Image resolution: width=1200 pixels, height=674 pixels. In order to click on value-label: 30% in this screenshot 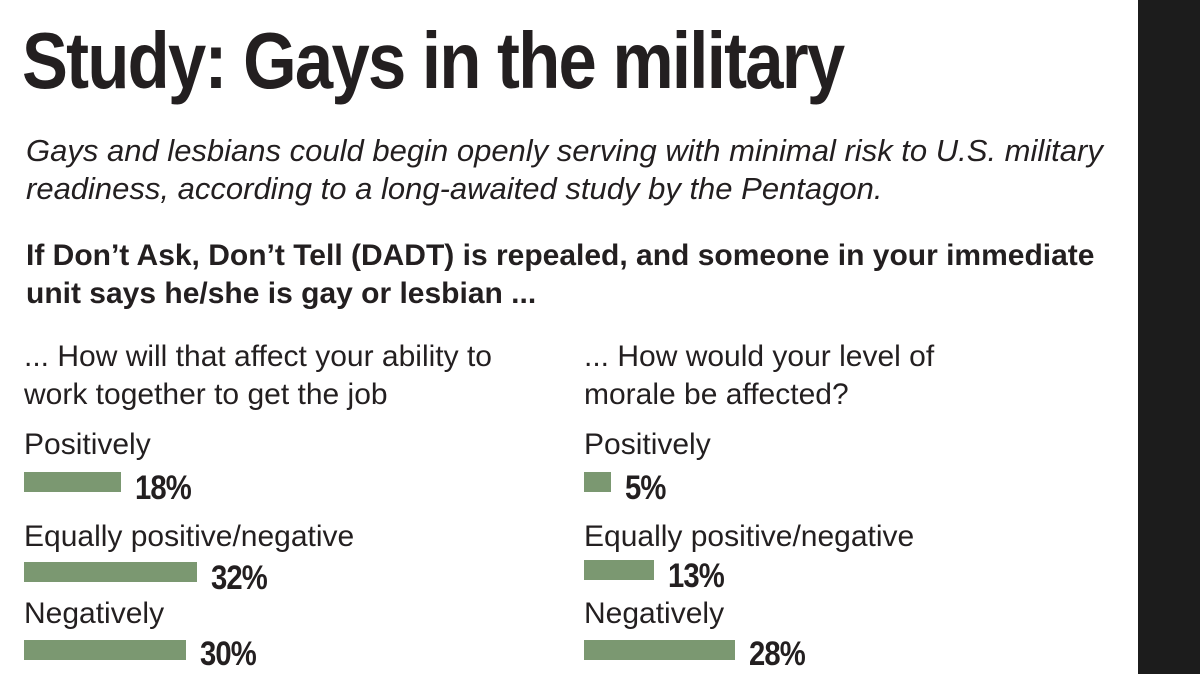, I will do `click(228, 654)`.